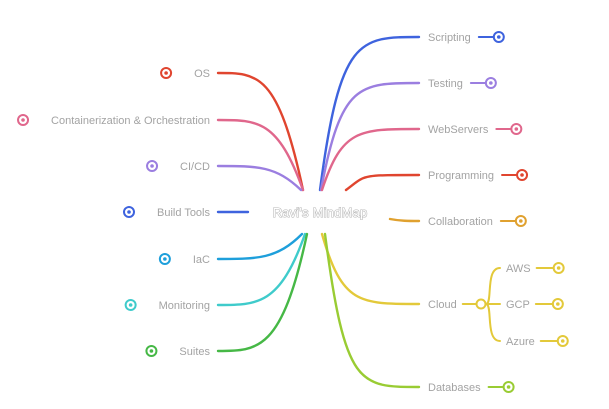 This screenshot has height=409, width=609. What do you see at coordinates (491, 83) in the screenshot?
I see `testing-node-marker-dot` at bounding box center [491, 83].